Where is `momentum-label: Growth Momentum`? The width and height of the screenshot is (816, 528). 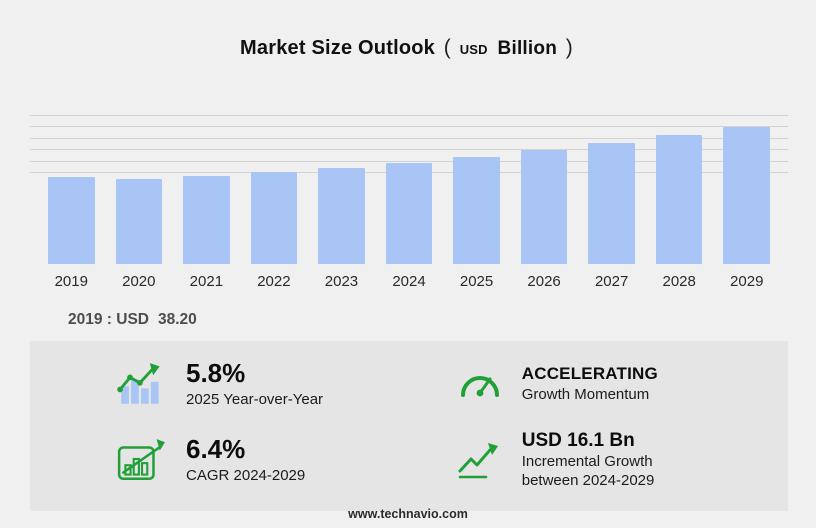 momentum-label: Growth Momentum is located at coordinates (585, 394).